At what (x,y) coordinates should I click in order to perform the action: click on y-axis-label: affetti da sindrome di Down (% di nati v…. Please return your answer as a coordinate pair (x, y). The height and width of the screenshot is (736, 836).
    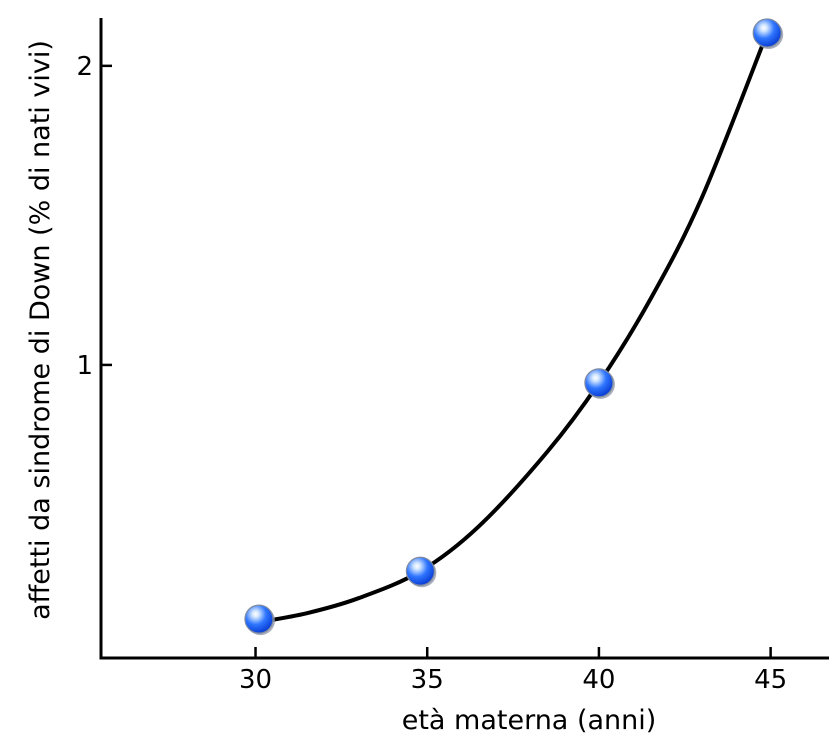
    Looking at the image, I should click on (40, 330).